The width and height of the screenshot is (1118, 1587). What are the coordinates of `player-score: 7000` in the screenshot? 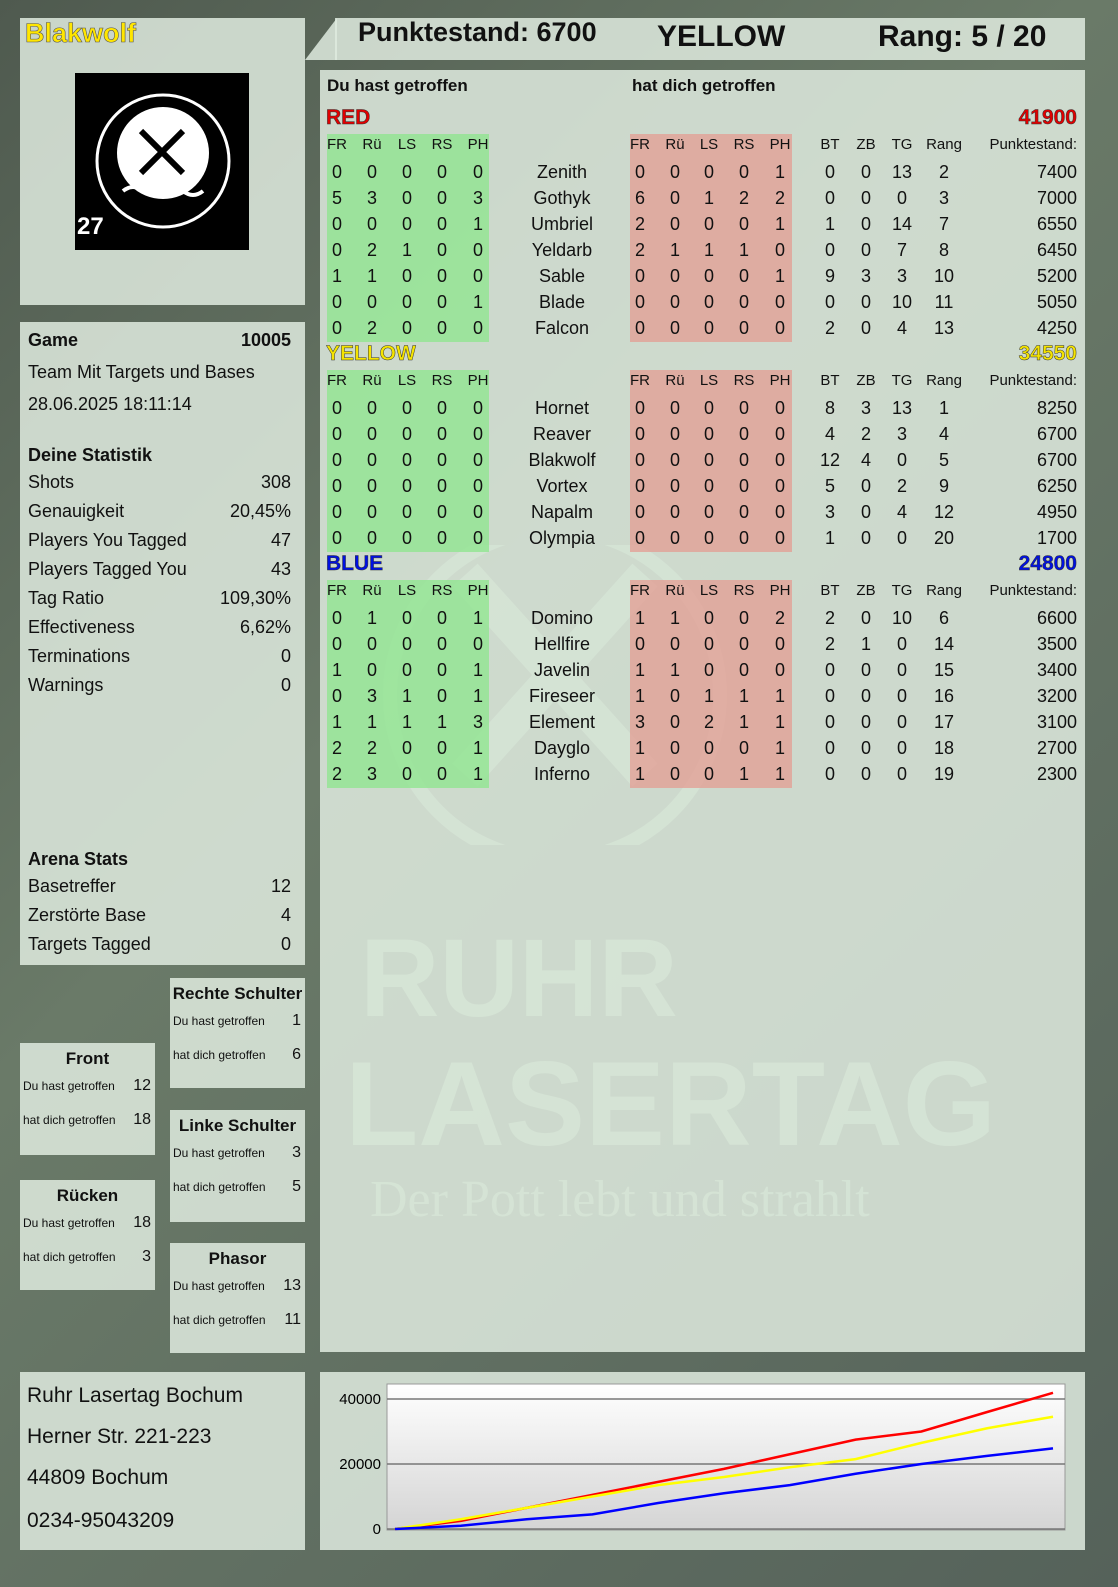 It's located at (1056, 198).